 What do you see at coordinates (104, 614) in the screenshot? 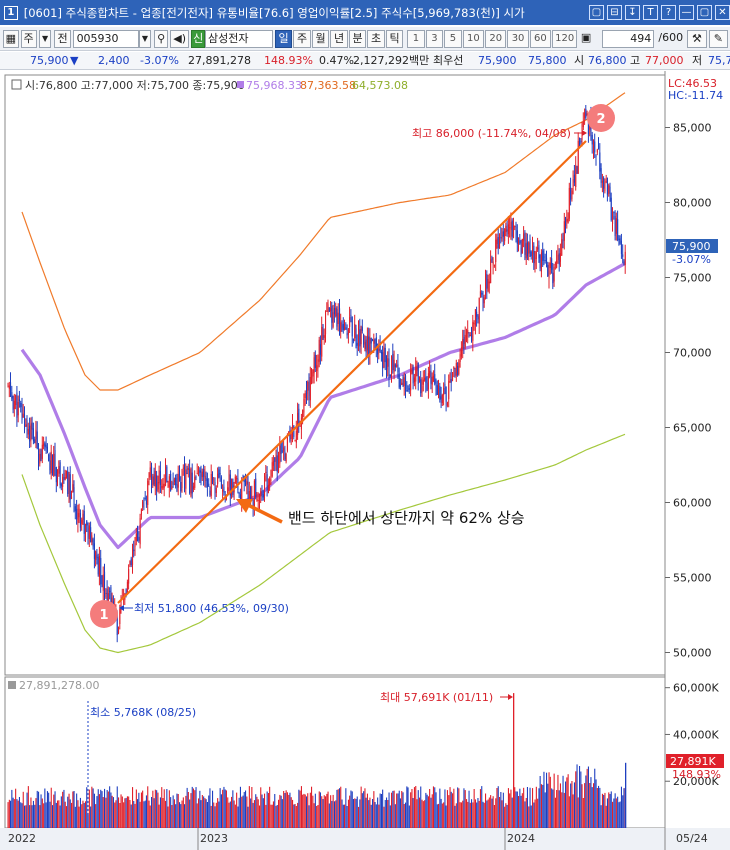
I see `marker-low-circle` at bounding box center [104, 614].